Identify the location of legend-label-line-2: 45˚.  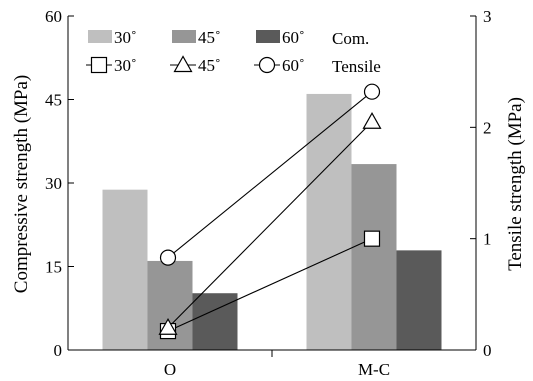
(209, 65).